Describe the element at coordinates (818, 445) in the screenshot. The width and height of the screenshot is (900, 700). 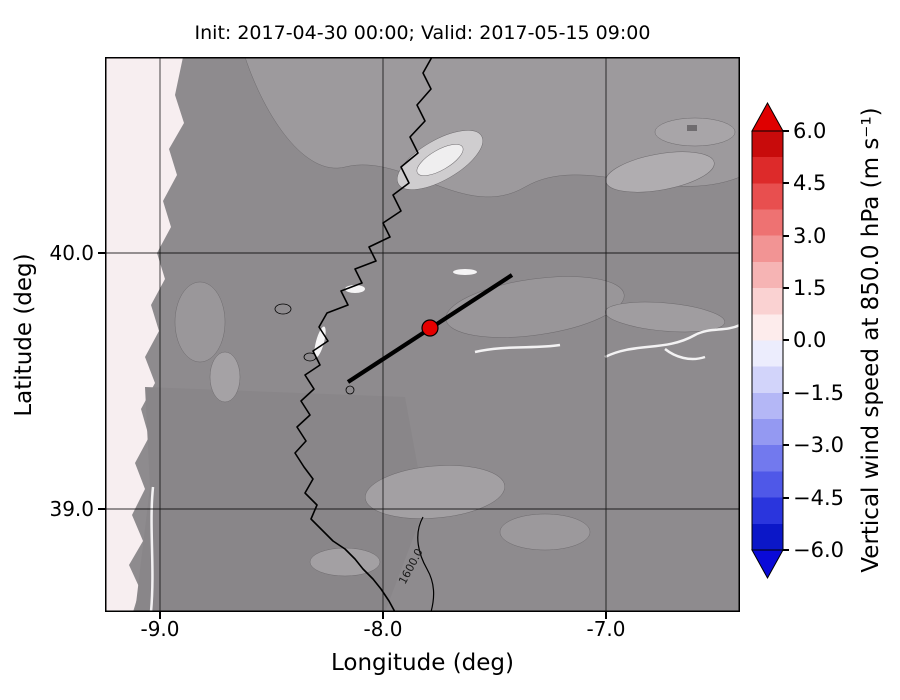
I see `colorbar-tick-label: −3.0` at that location.